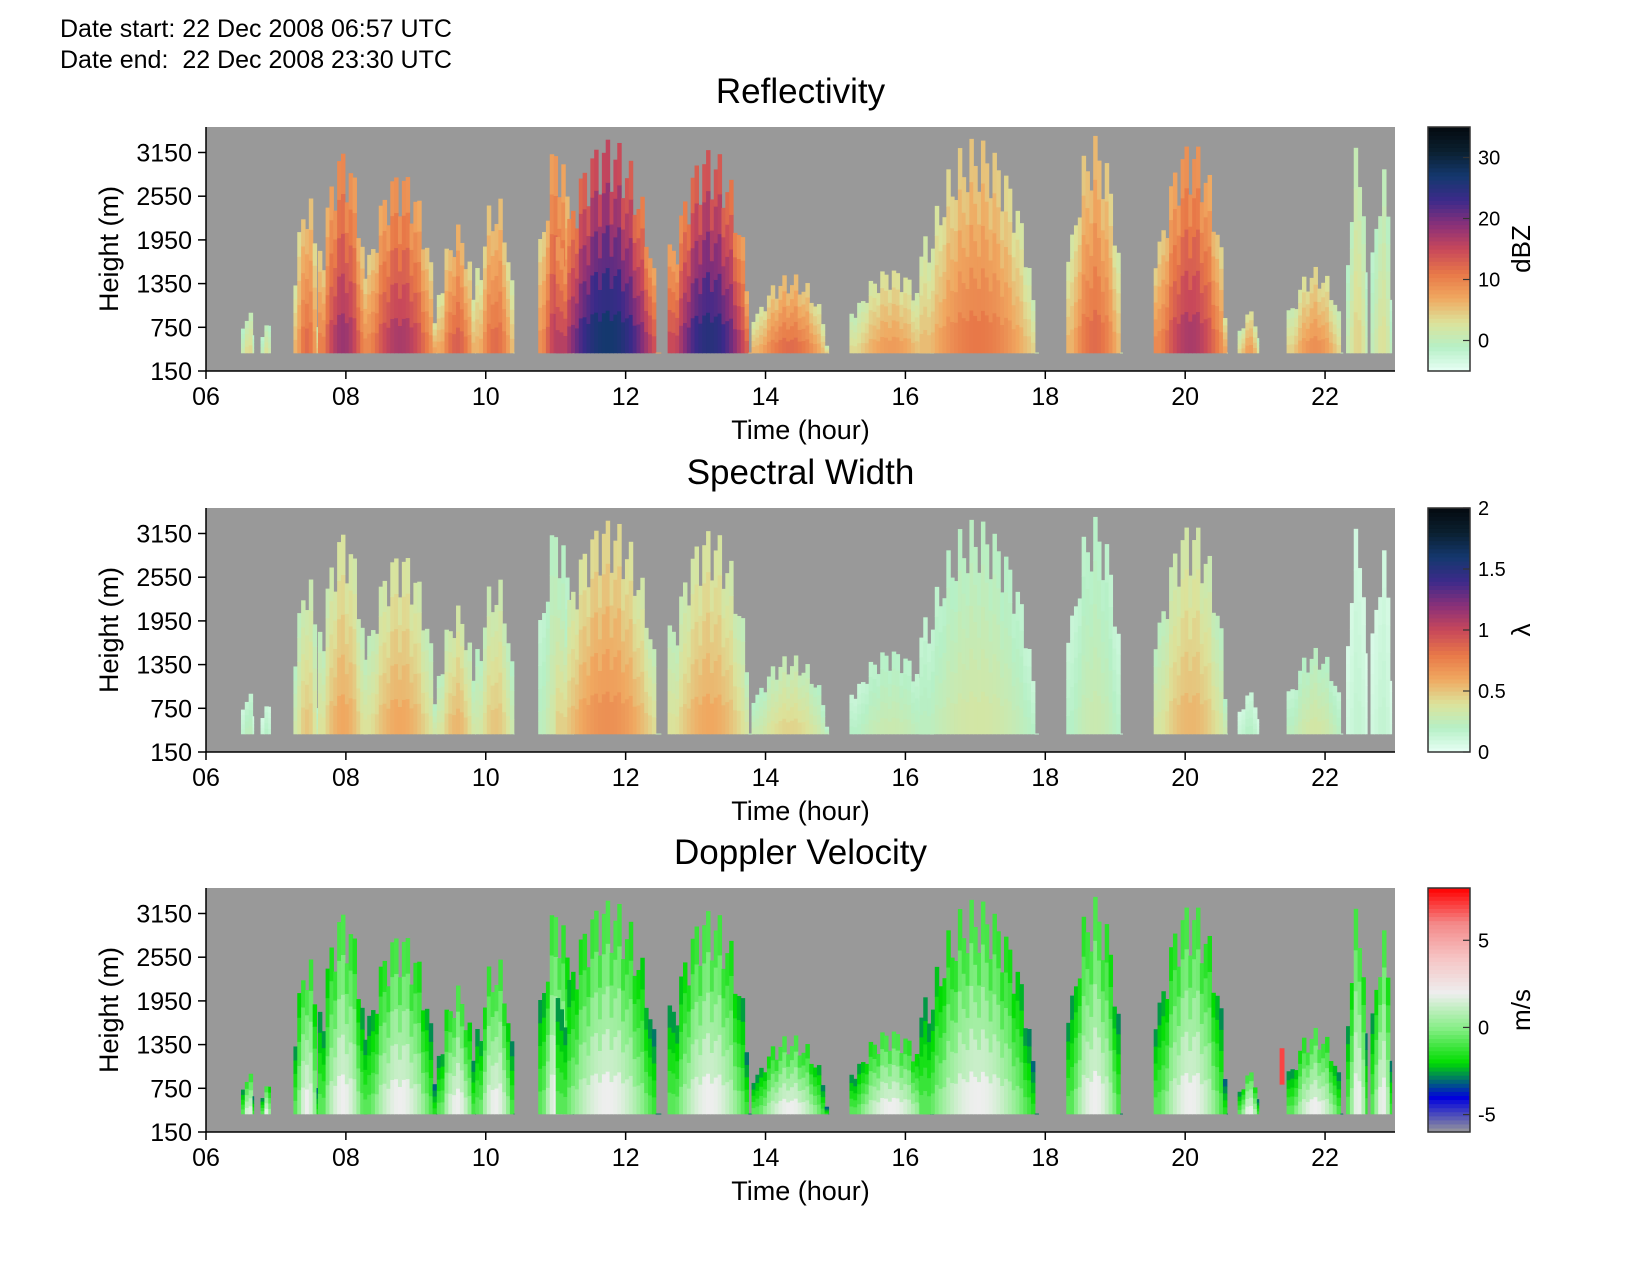 This screenshot has height=1275, width=1650. Describe the element at coordinates (1325, 397) in the screenshot. I see `reflectivity-x-tick-label: 22` at that location.